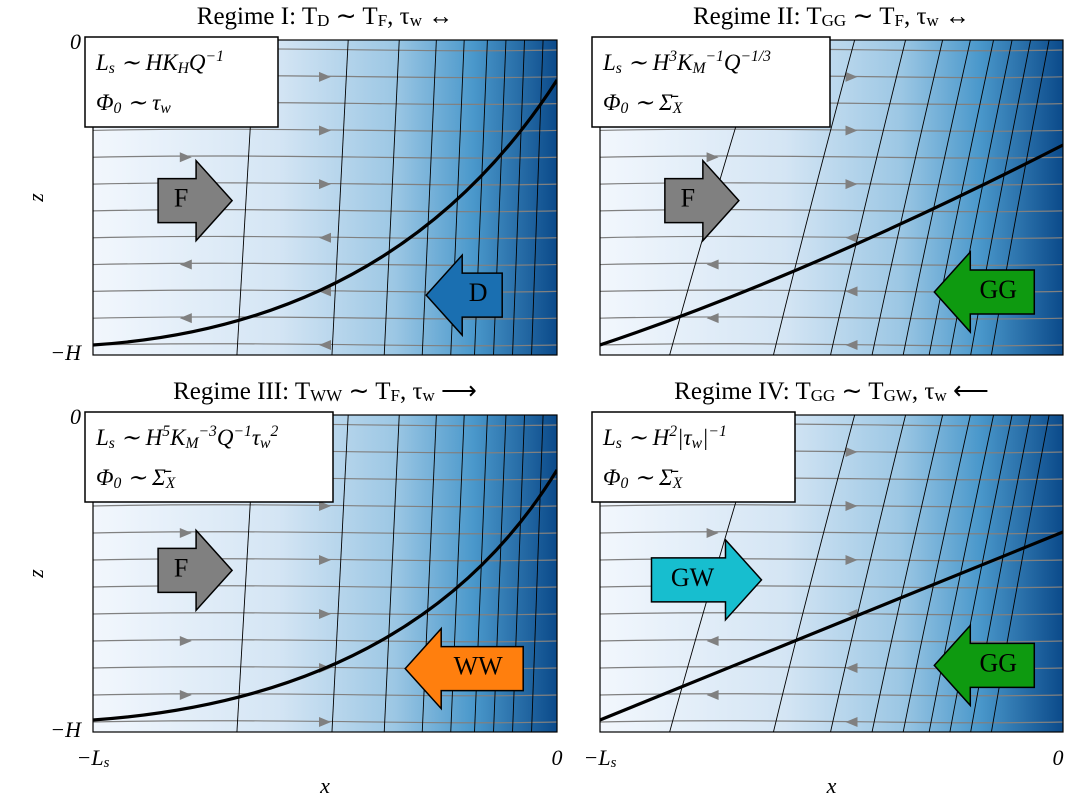 Image resolution: width=1065 pixels, height=802 pixels. I want to click on scaling-law: Ls ∼ H2|τw|−1, so click(664, 437).